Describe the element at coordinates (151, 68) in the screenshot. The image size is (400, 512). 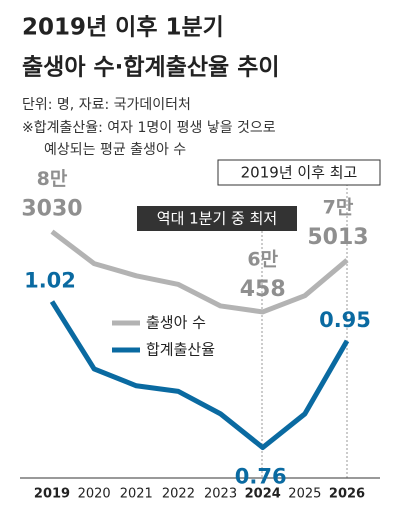
I see `title: 출생아 수·합계출산율 추이` at that location.